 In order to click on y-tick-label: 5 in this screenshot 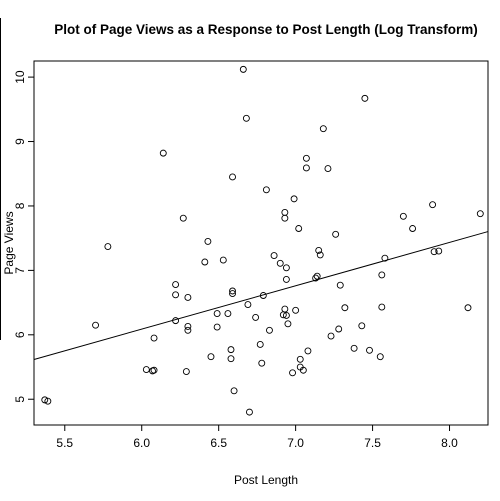, I will do `click(20, 399)`.